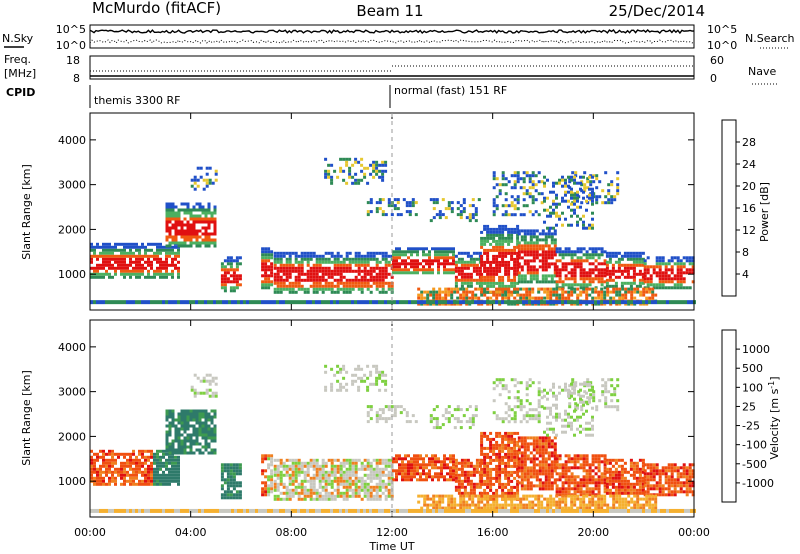  I want to click on y-tick-label: 3000, so click(72, 185).